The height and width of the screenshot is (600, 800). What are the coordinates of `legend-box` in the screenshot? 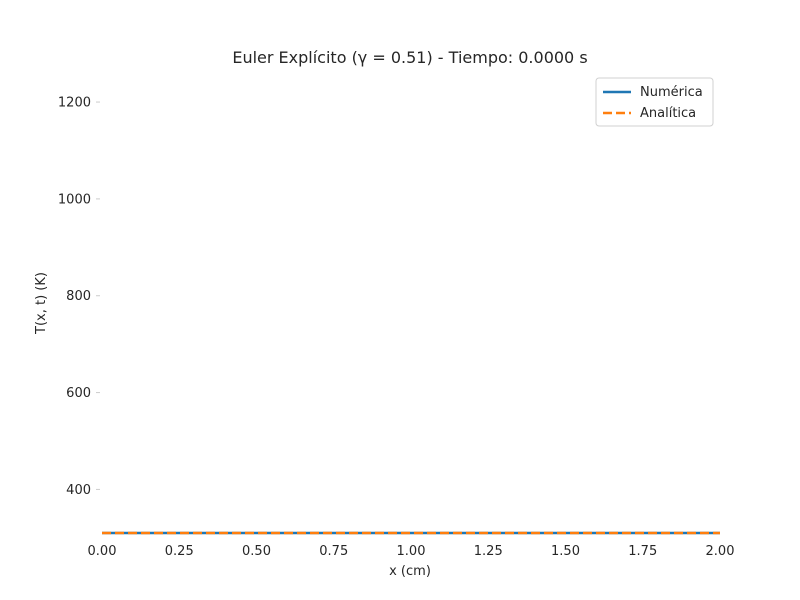 It's located at (654, 102).